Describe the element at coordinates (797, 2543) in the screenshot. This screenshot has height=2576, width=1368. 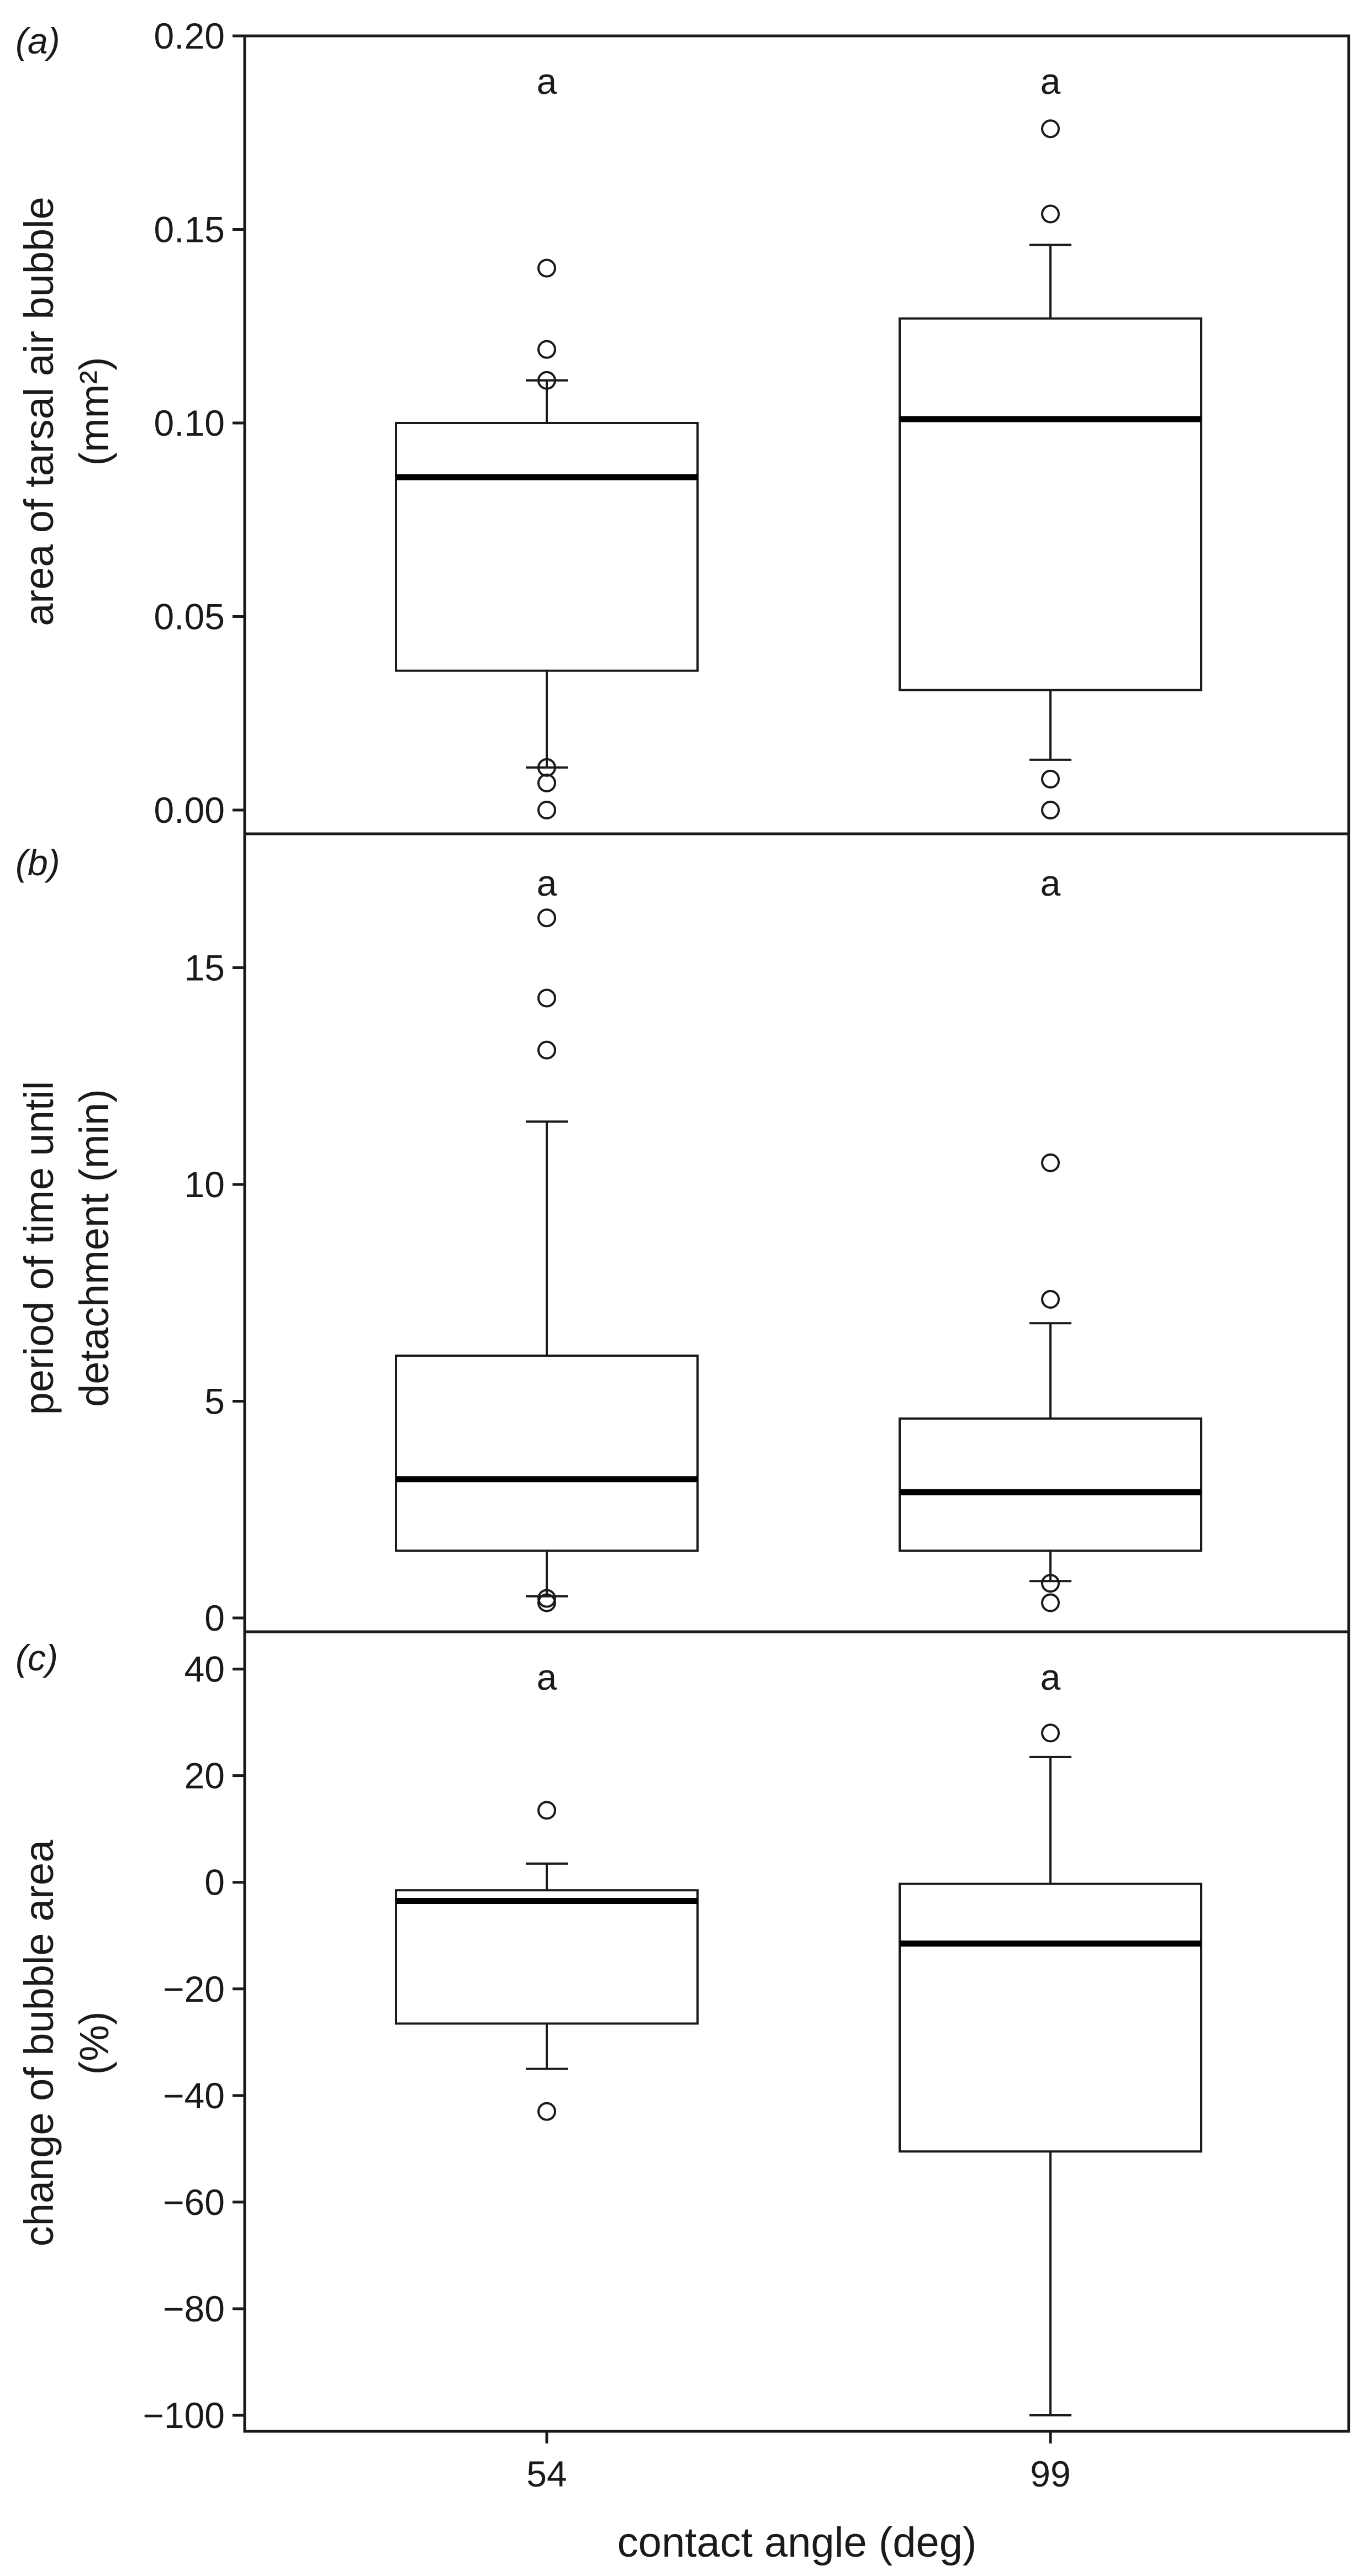
I see `x-axis-label: contact angle (deg)` at that location.